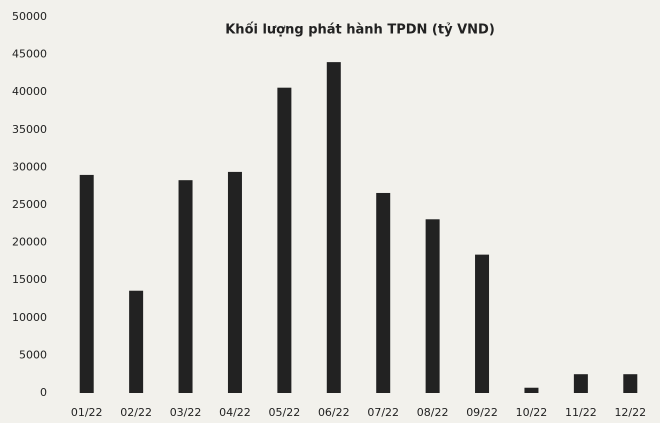 The width and height of the screenshot is (660, 423). What do you see at coordinates (136, 412) in the screenshot?
I see `x-tick-label: 02/22` at bounding box center [136, 412].